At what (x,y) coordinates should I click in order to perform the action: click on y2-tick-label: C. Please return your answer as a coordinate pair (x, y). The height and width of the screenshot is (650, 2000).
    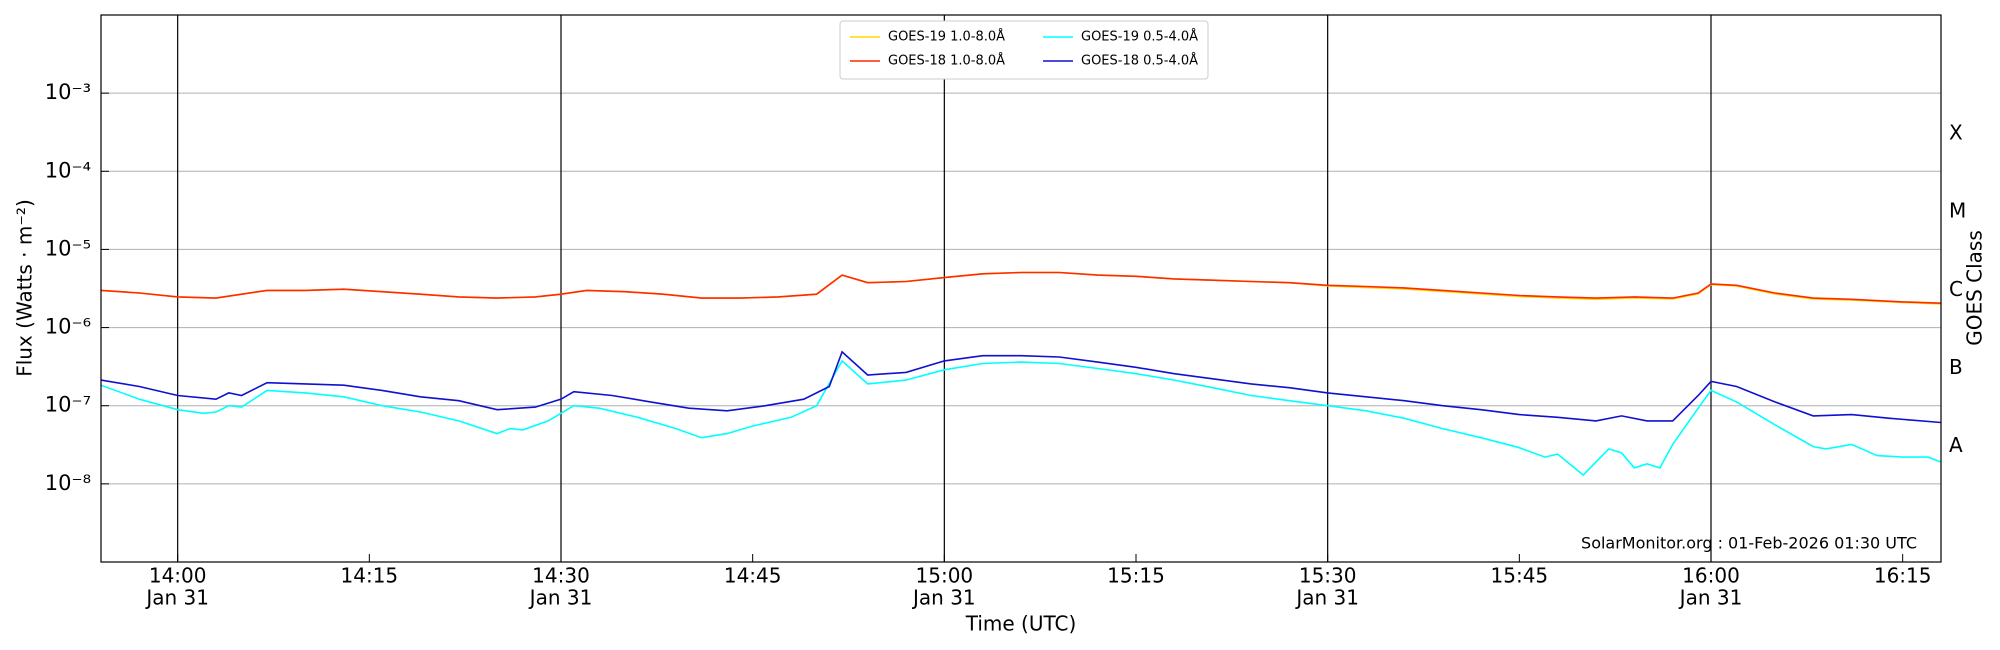
    Looking at the image, I should click on (1956, 289).